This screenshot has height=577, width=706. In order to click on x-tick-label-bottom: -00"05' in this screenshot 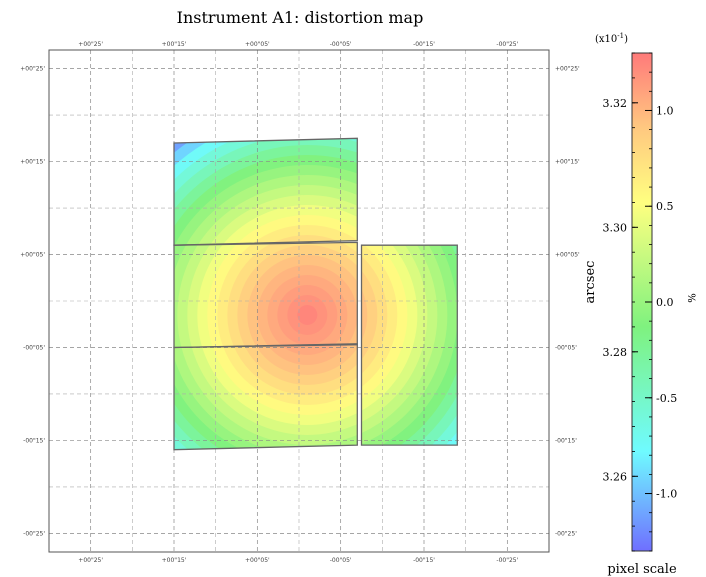, I will do `click(341, 560)`.